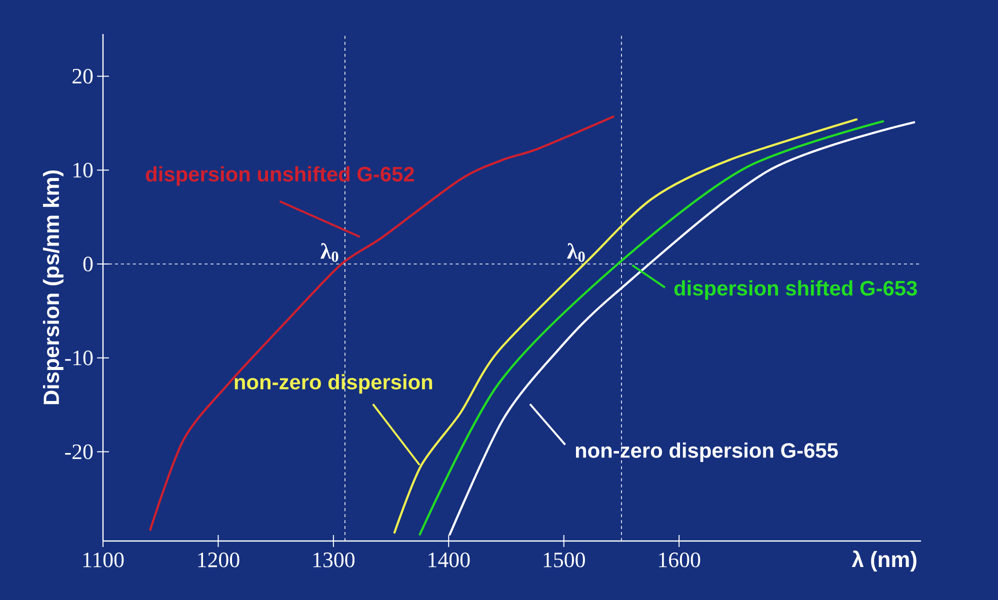 The width and height of the screenshot is (998, 600). I want to click on x-axis-title: λ (nm), so click(884, 561).